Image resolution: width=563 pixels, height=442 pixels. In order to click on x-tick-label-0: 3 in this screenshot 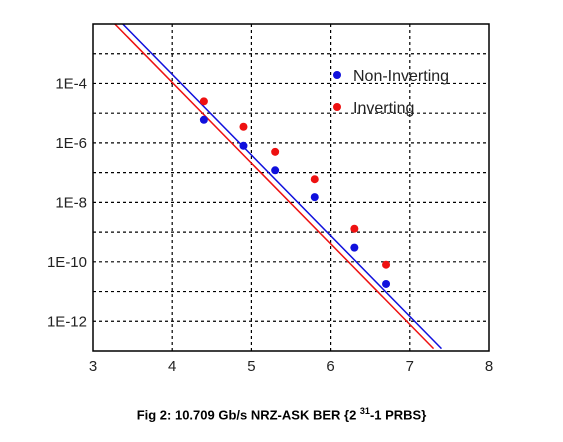, I will do `click(93, 366)`.